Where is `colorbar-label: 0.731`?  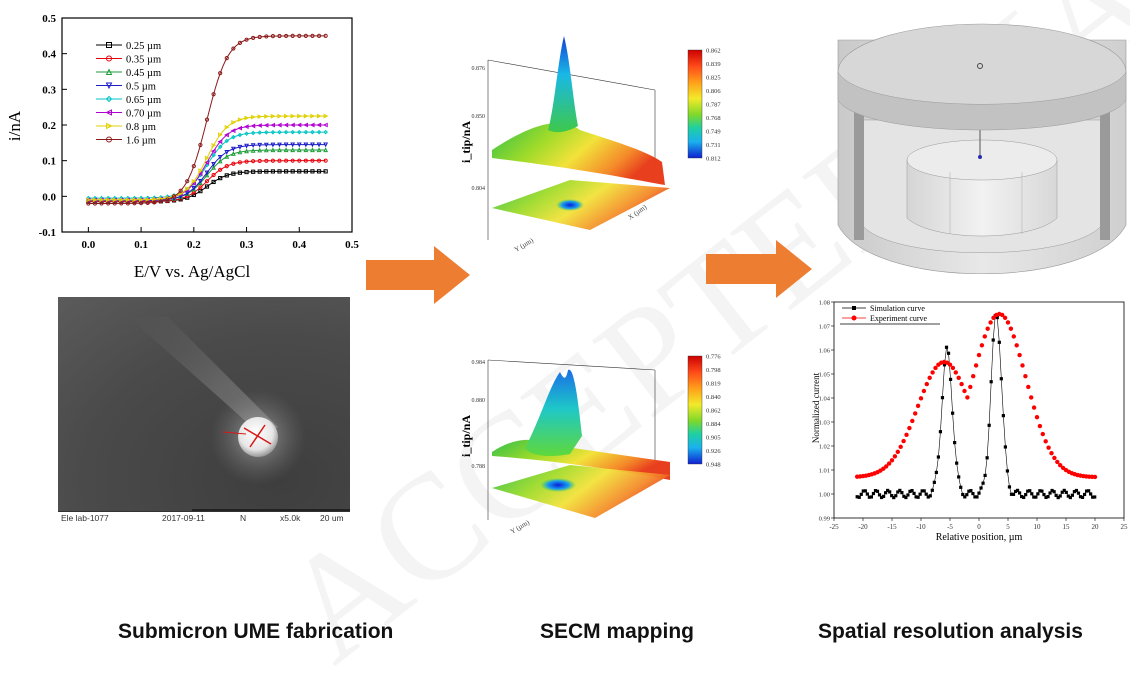
colorbar-label: 0.731 is located at coordinates (713, 145).